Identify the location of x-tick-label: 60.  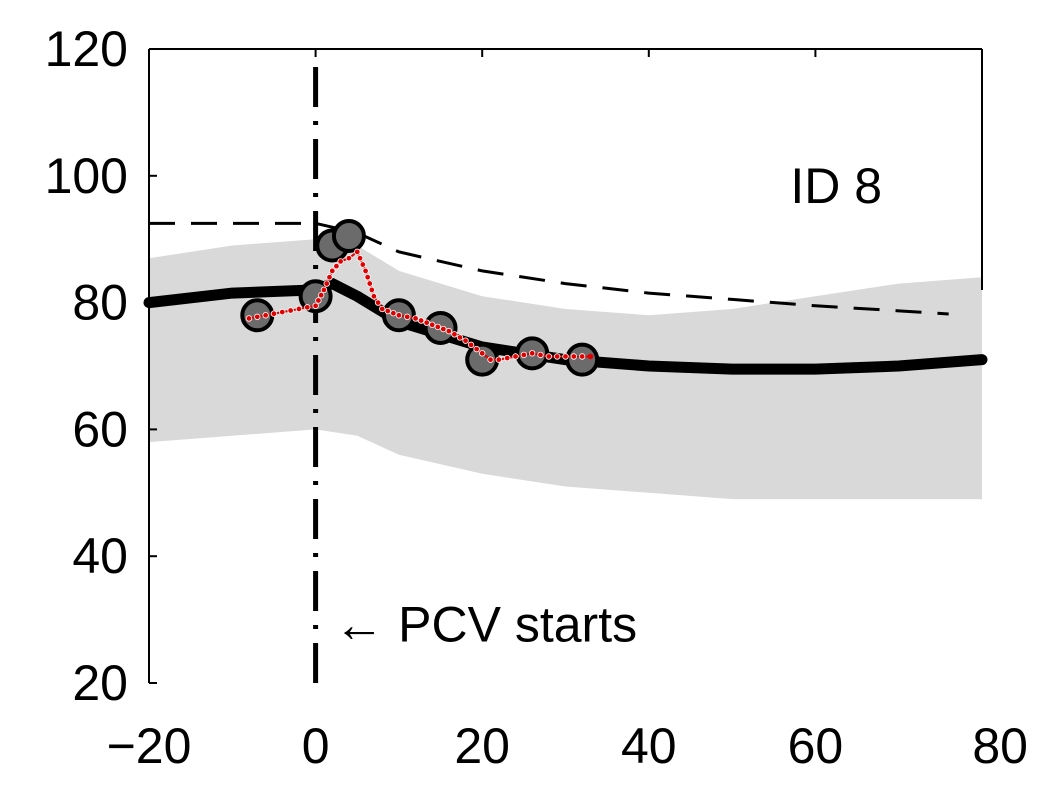
(816, 746).